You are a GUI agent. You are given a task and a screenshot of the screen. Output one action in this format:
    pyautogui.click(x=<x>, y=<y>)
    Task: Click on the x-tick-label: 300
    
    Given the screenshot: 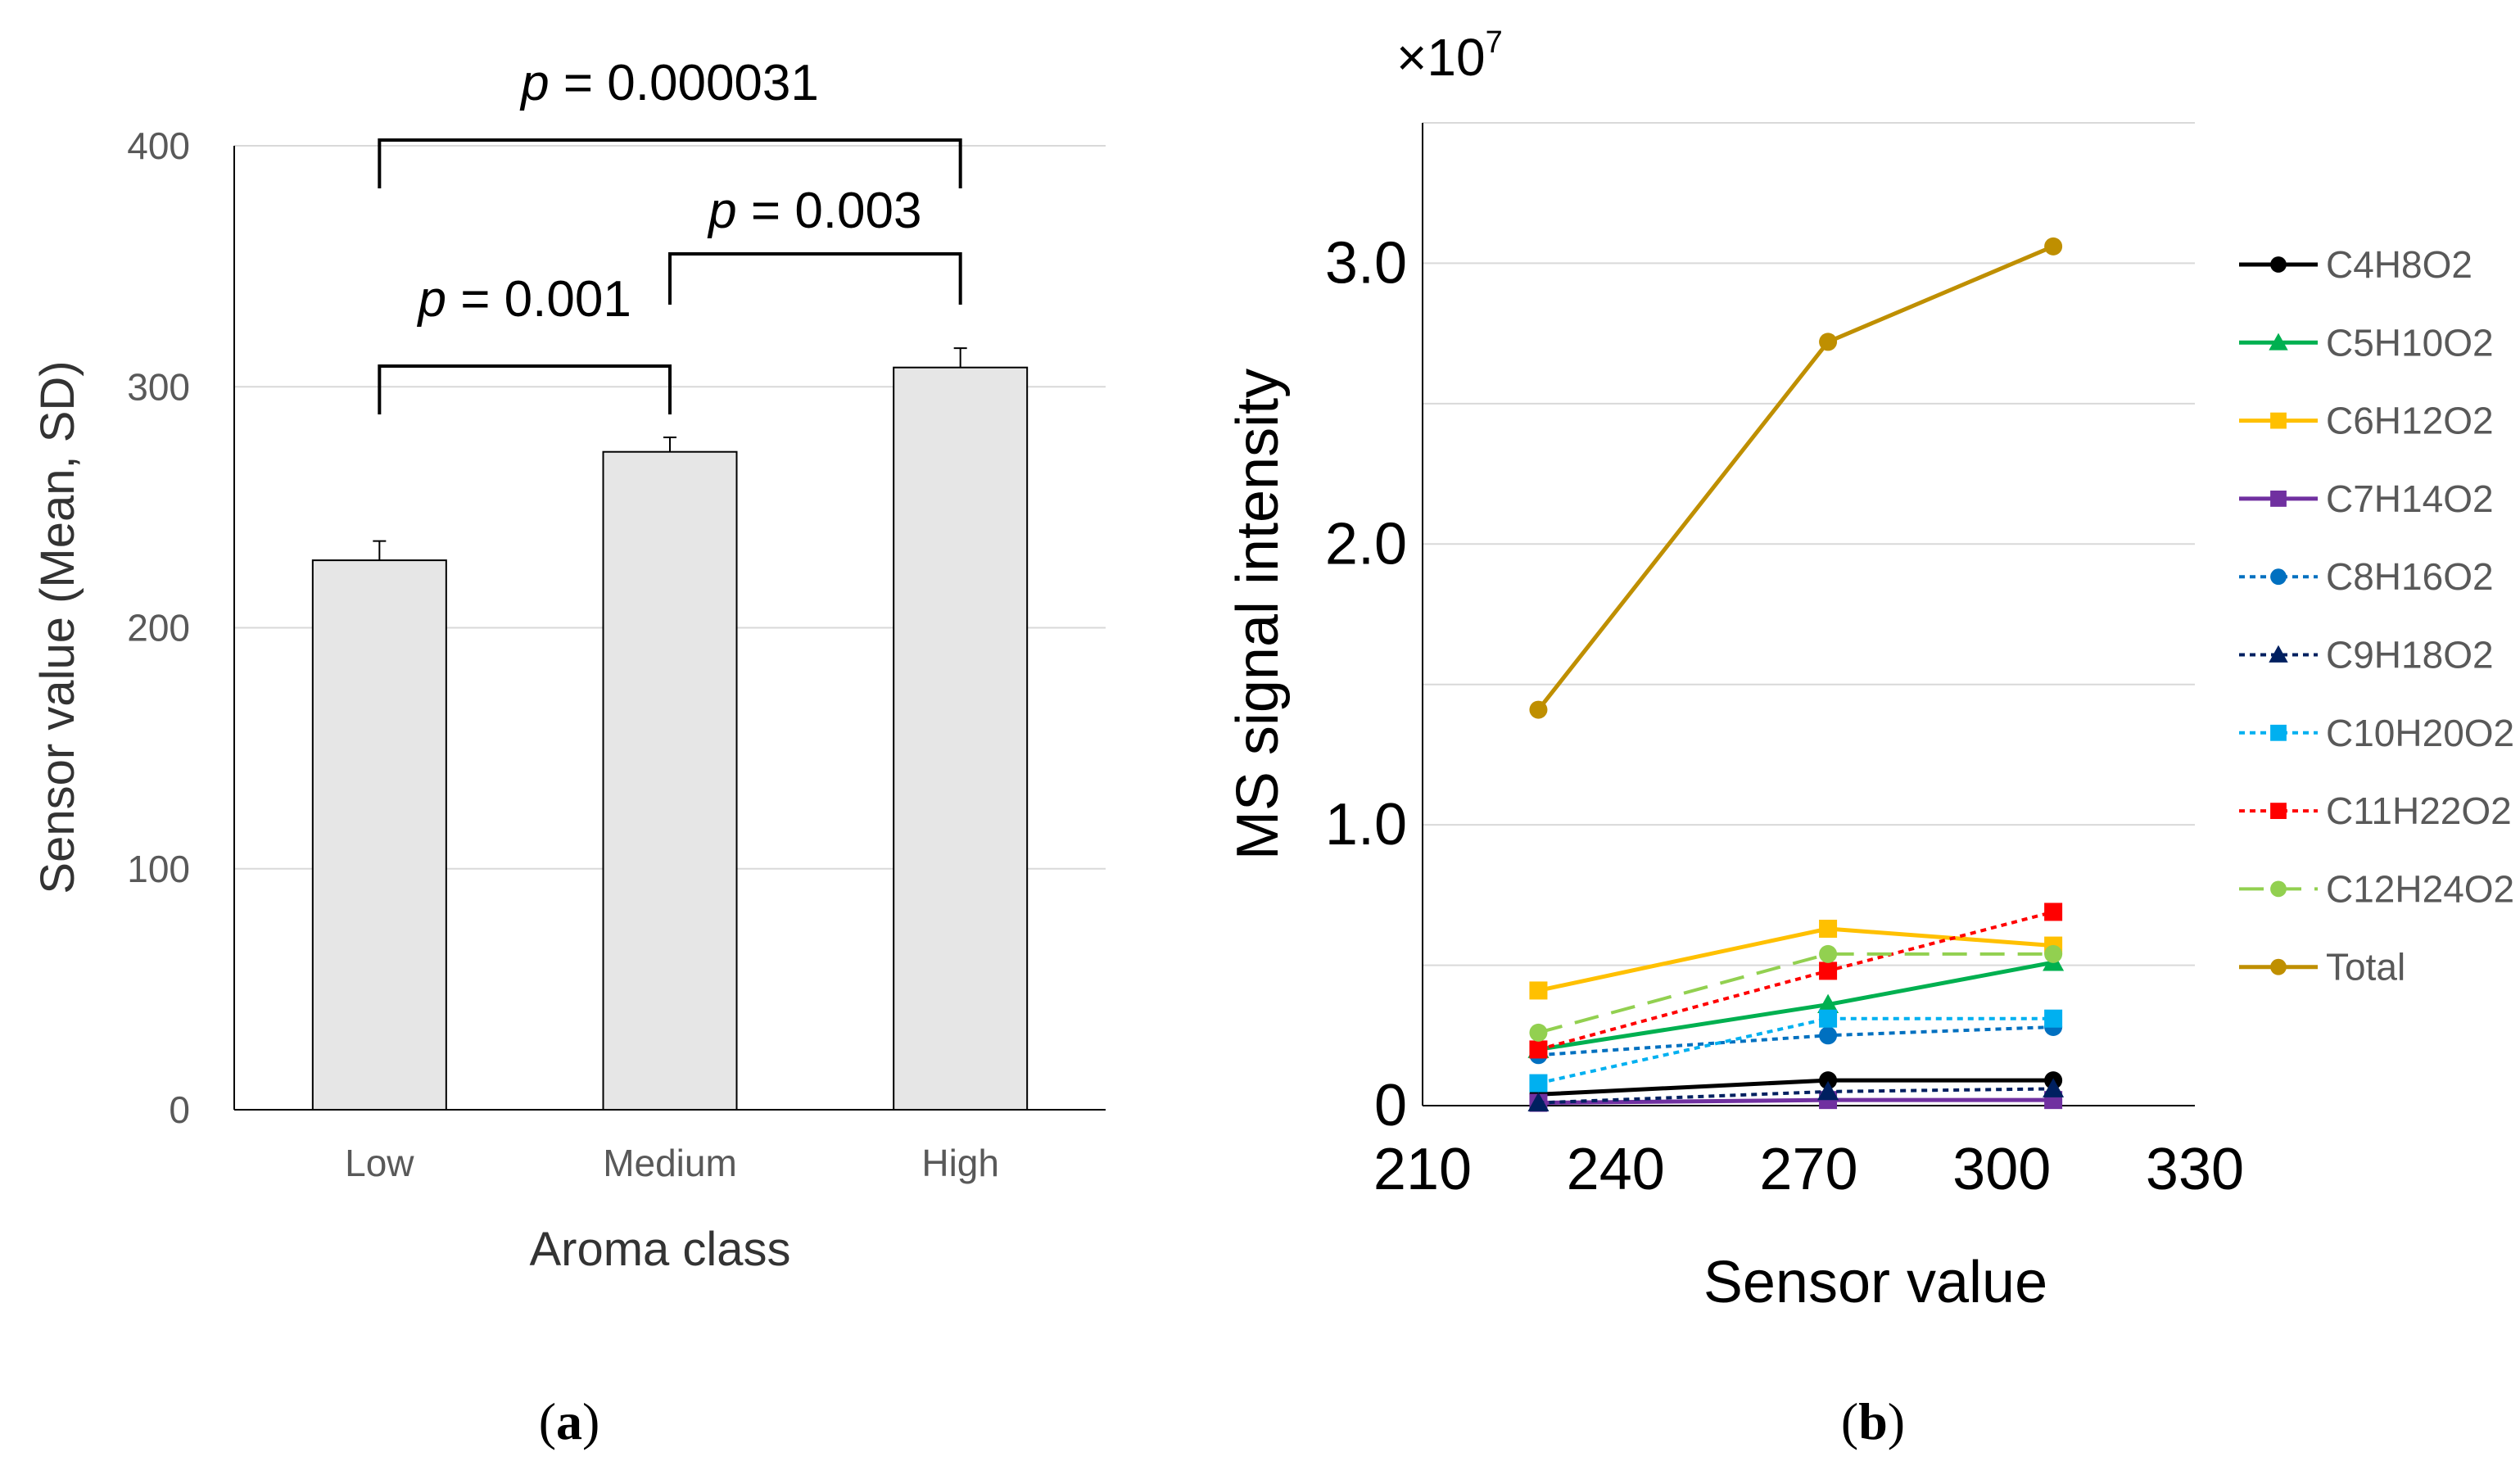 What is the action you would take?
    pyautogui.click(x=2001, y=1170)
    